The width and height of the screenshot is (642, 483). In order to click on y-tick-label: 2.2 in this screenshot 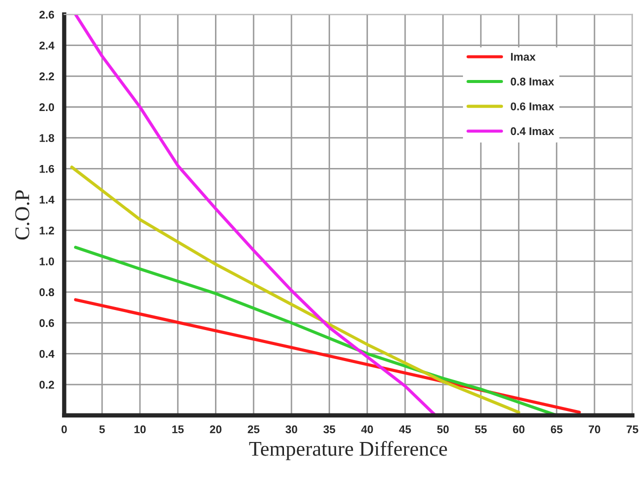, I will do `click(46, 76)`.